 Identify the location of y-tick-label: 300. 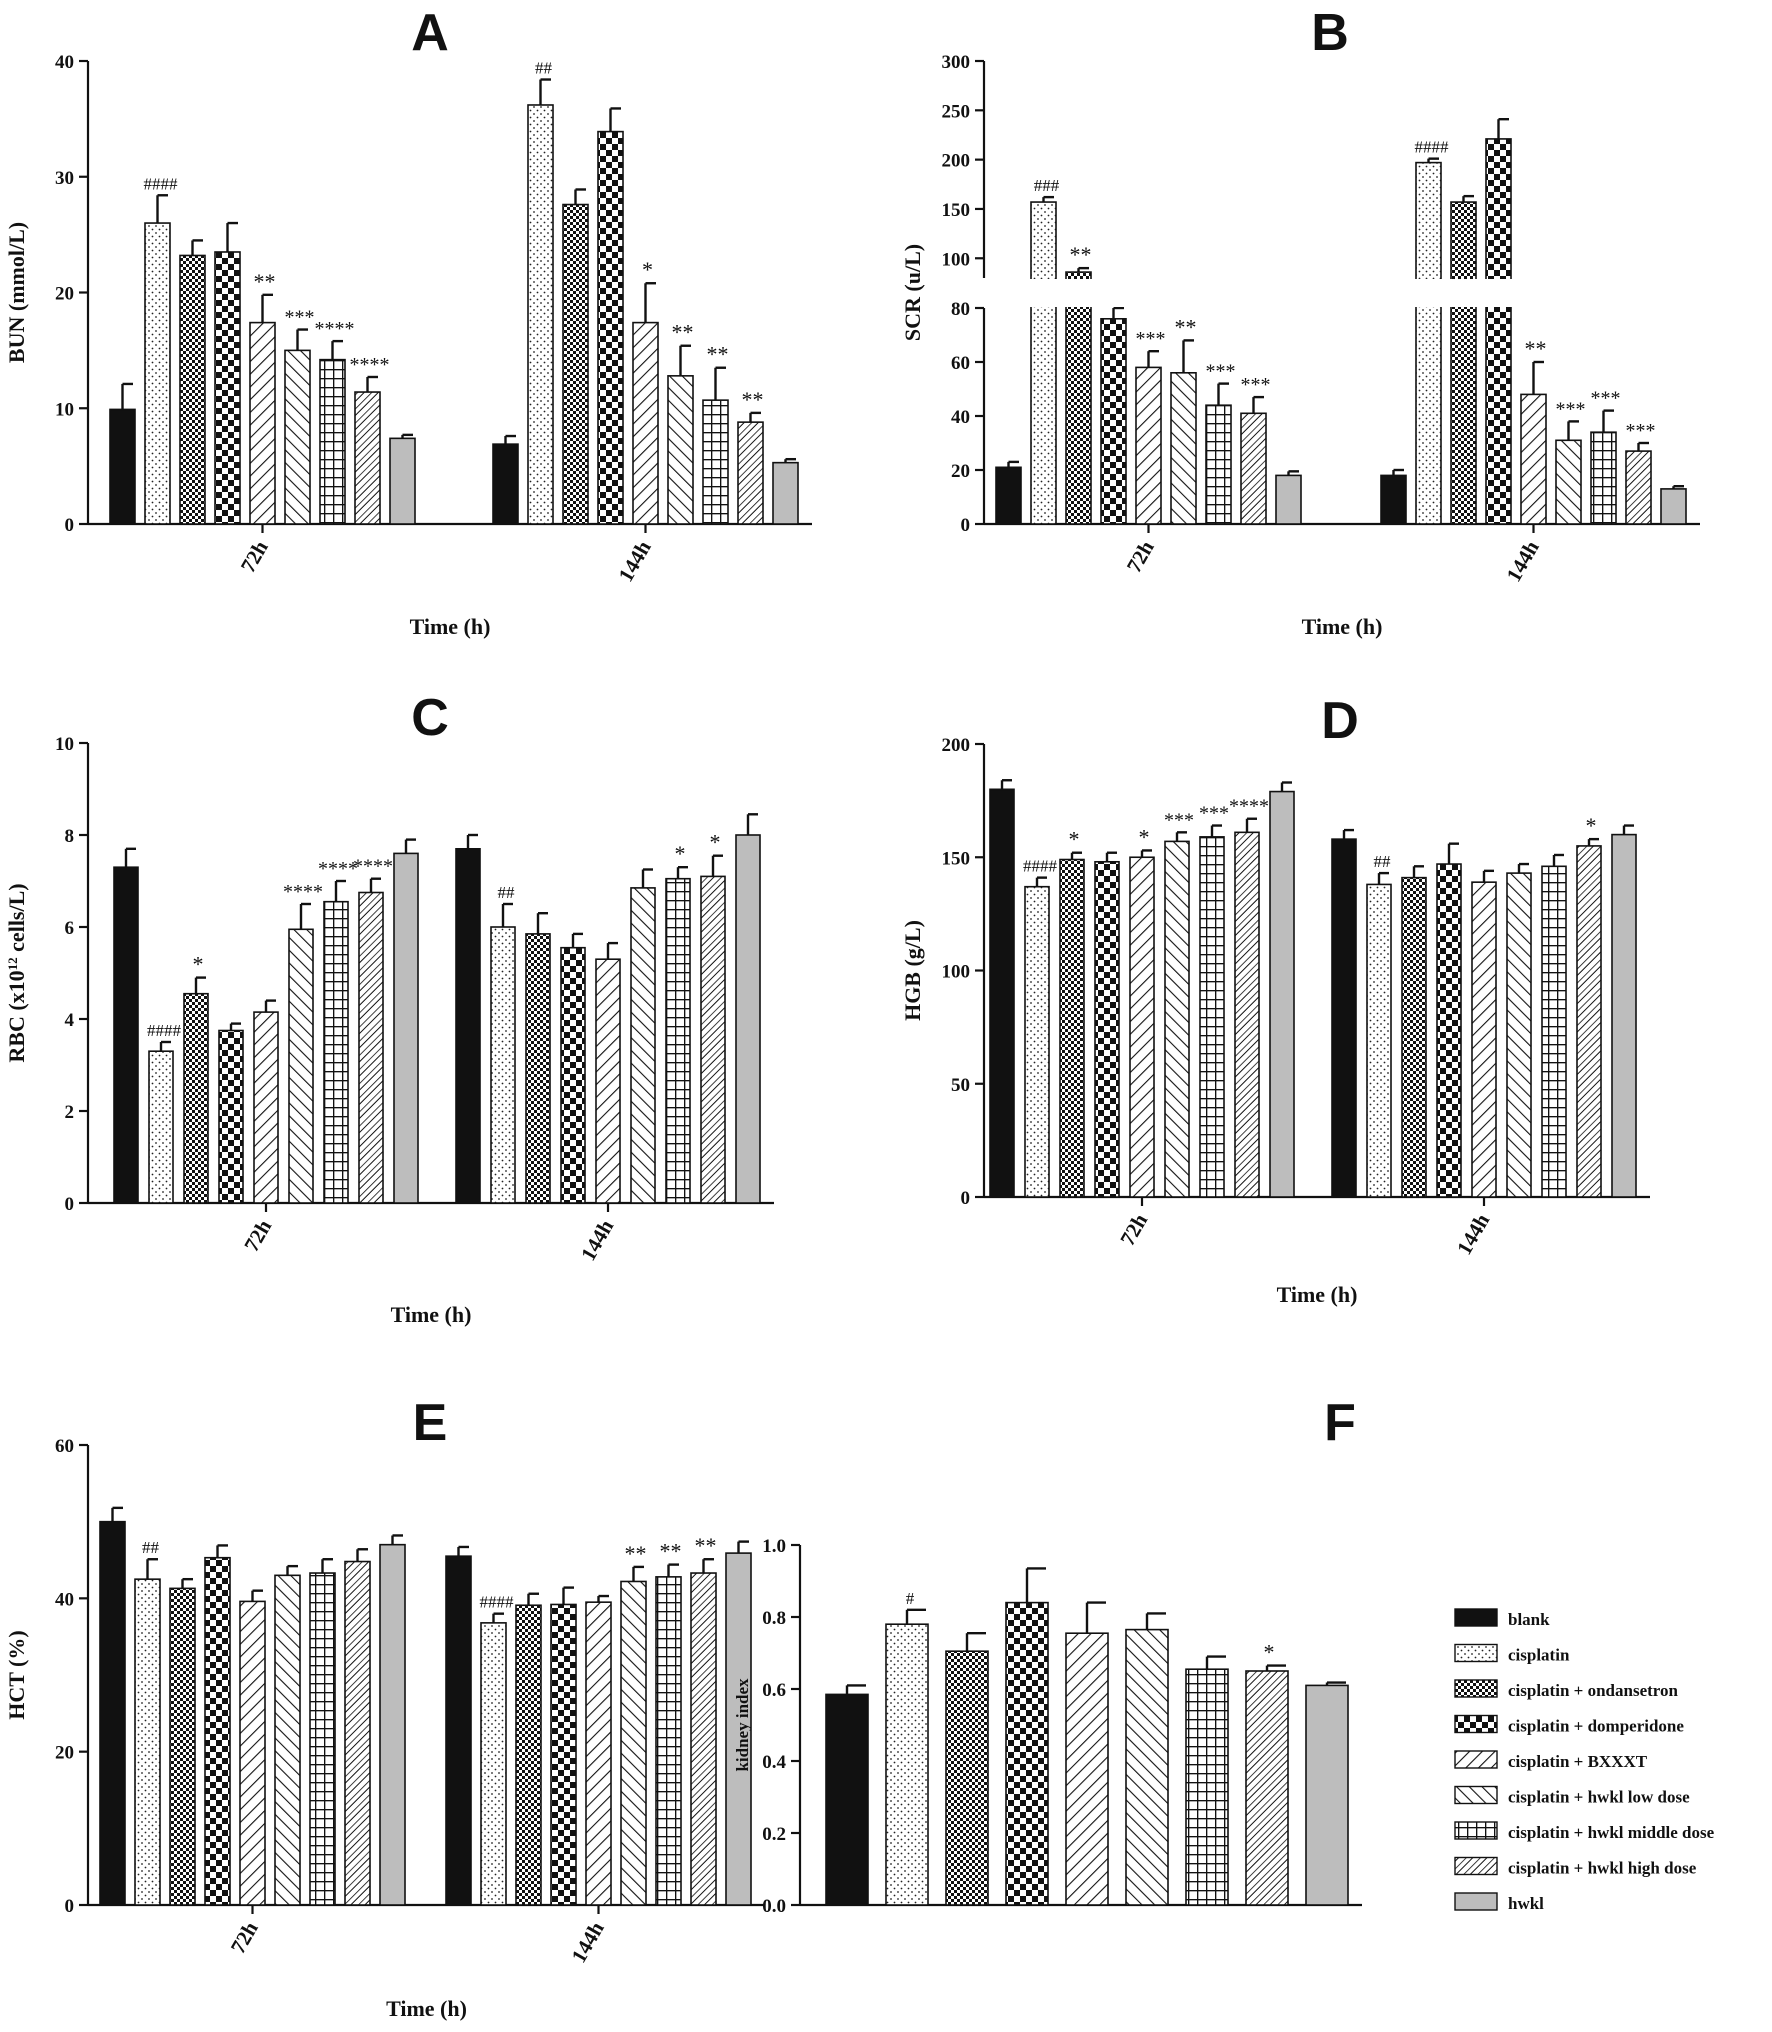
(956, 62).